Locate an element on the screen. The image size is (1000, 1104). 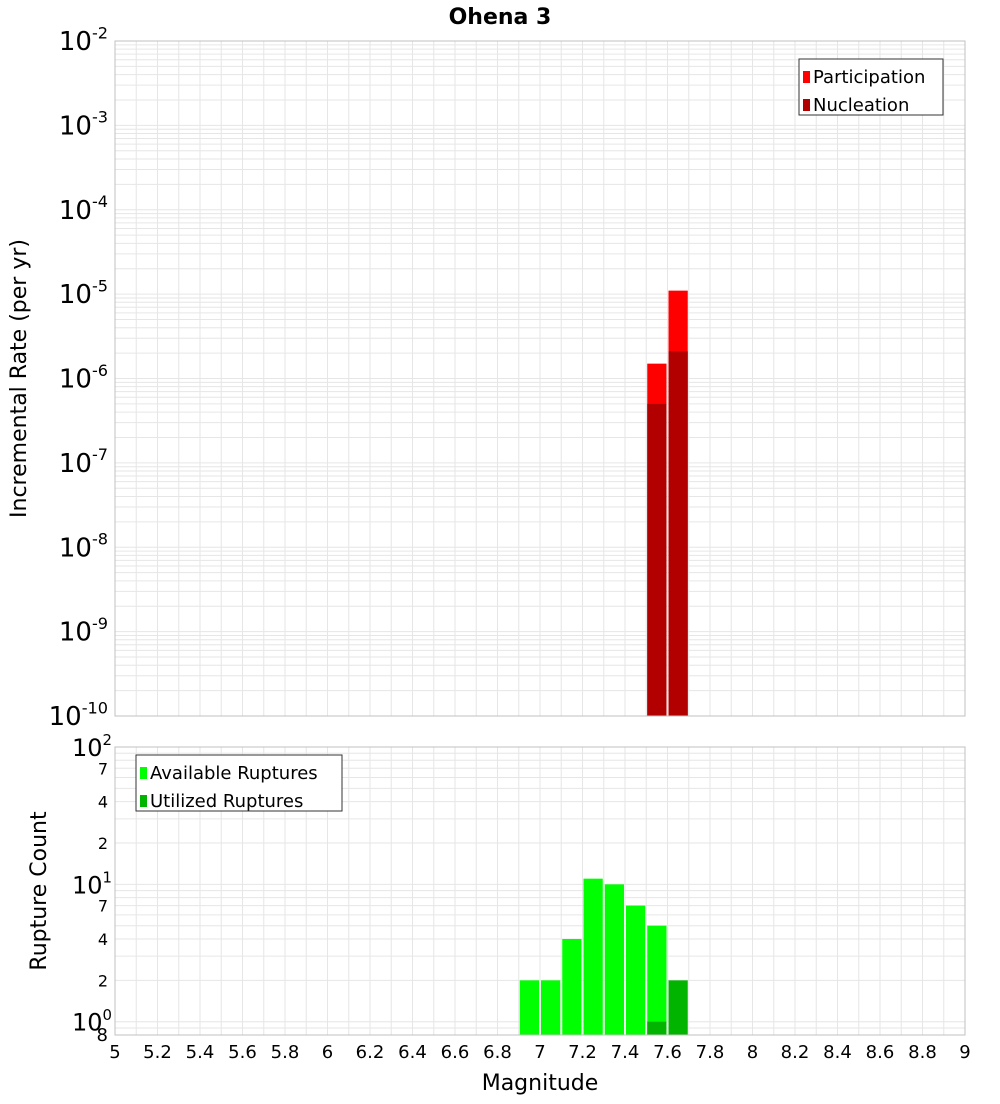
y-tick-label: 10⁻² is located at coordinates (83, 40).